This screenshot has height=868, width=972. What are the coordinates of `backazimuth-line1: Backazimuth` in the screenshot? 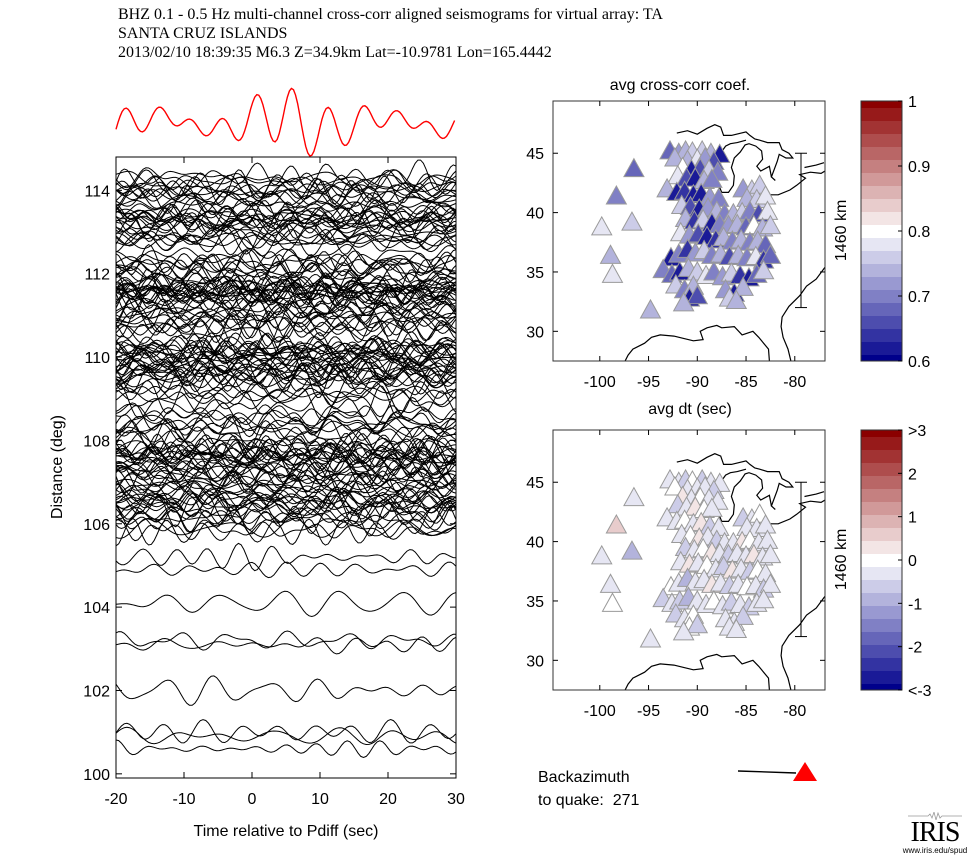 It's located at (584, 777).